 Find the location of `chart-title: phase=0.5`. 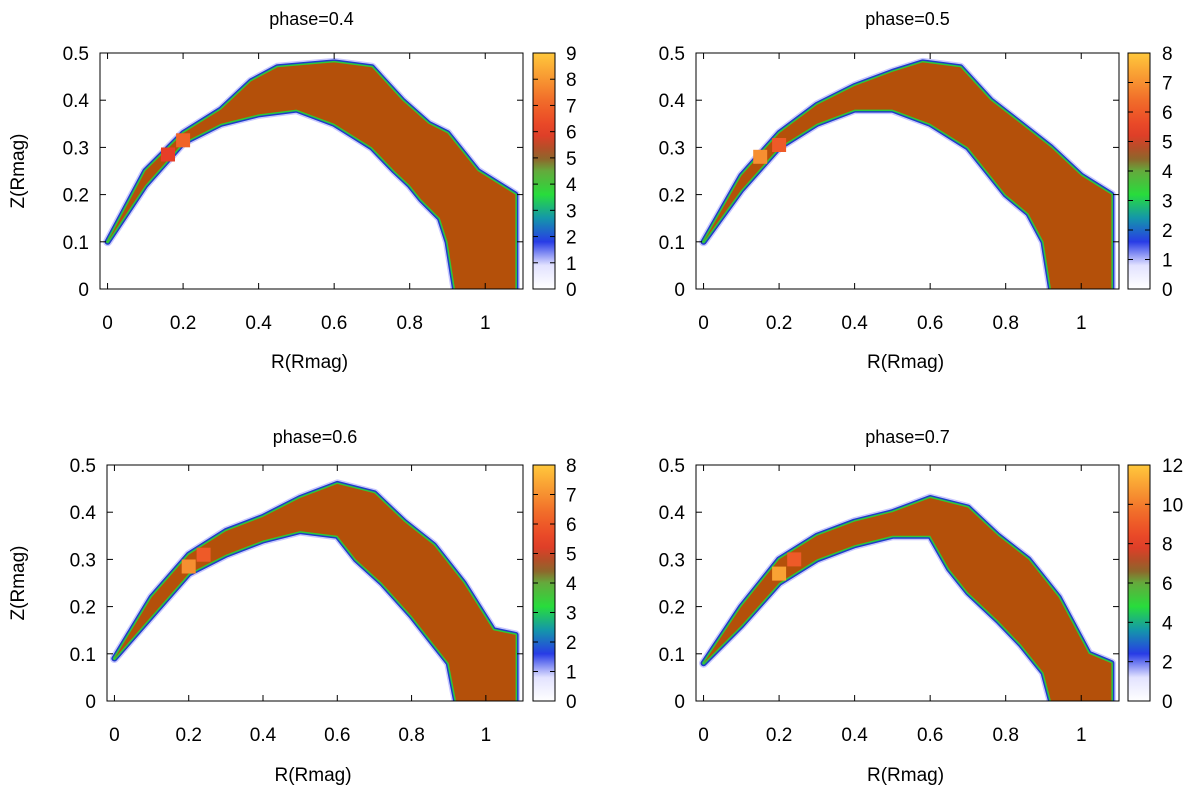

chart-title: phase=0.5 is located at coordinates (907, 19).